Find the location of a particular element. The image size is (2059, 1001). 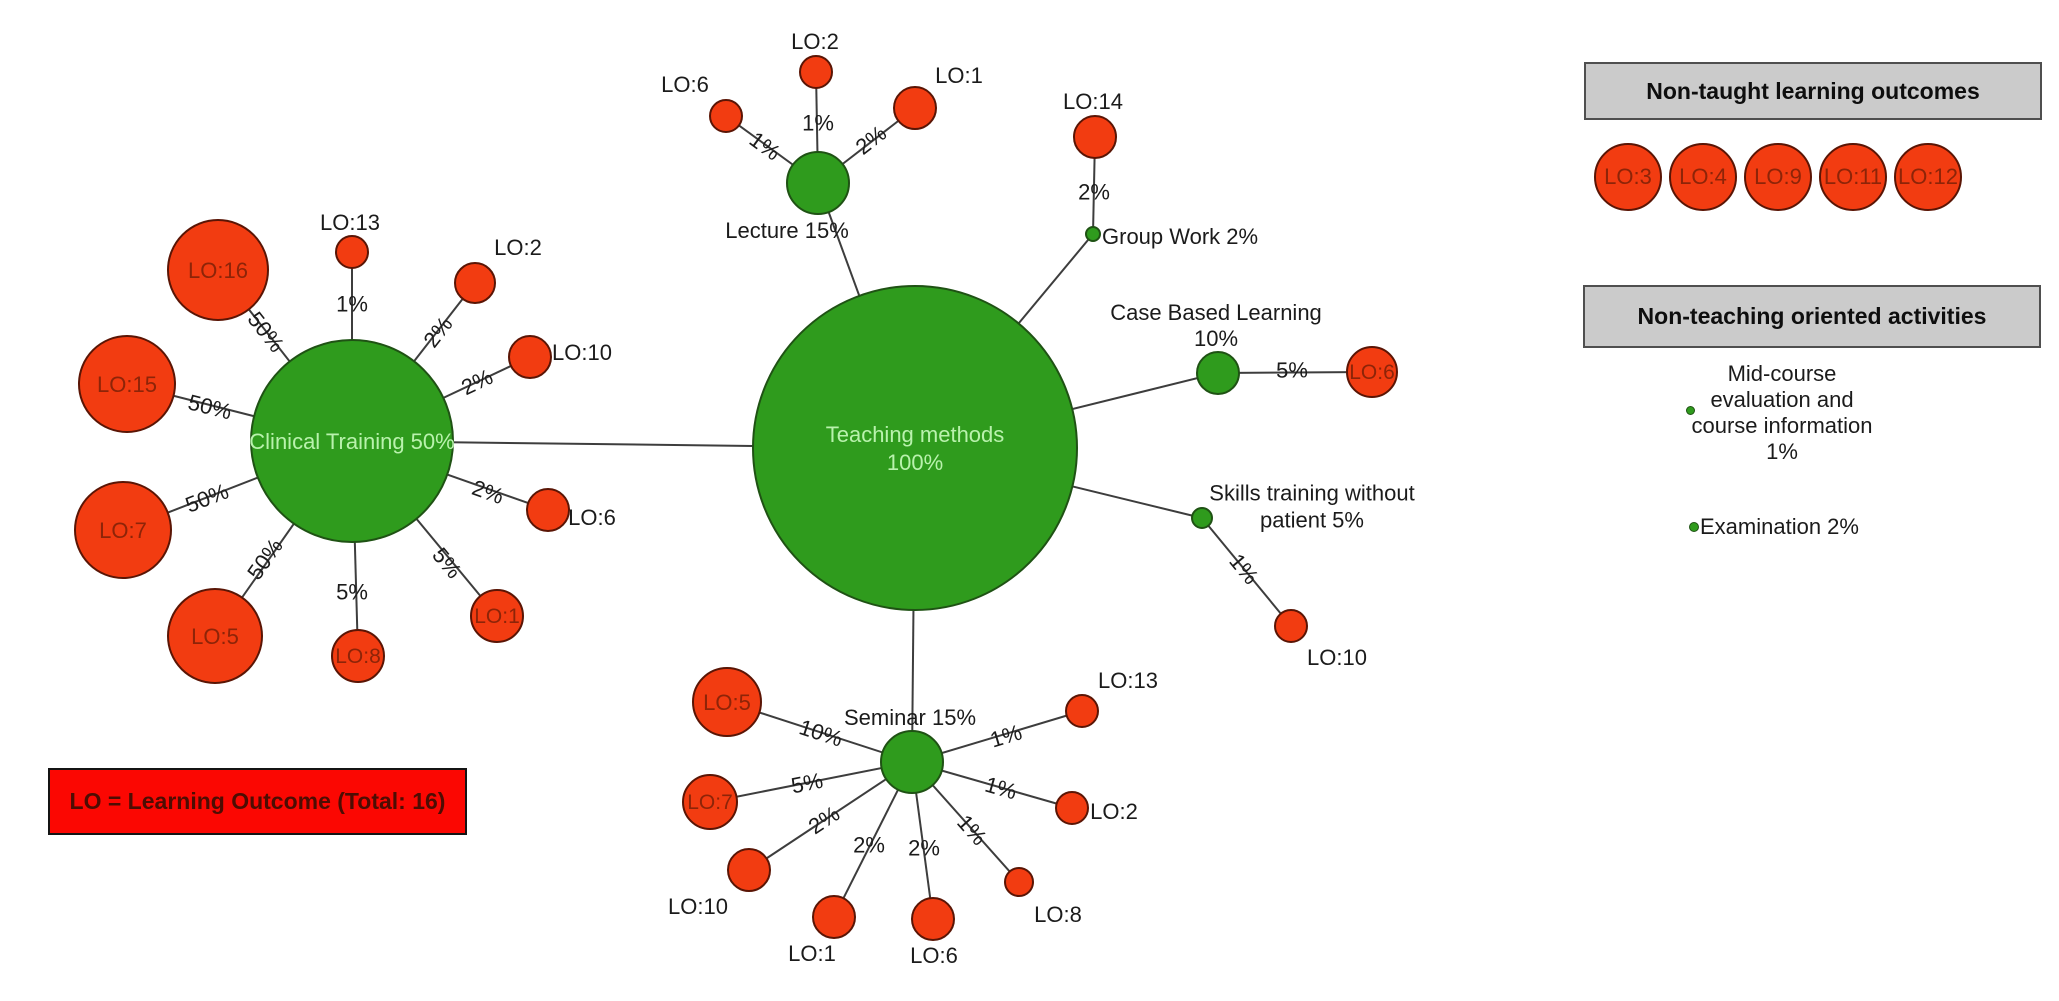

node-sem-lo13 is located at coordinates (1082, 711).